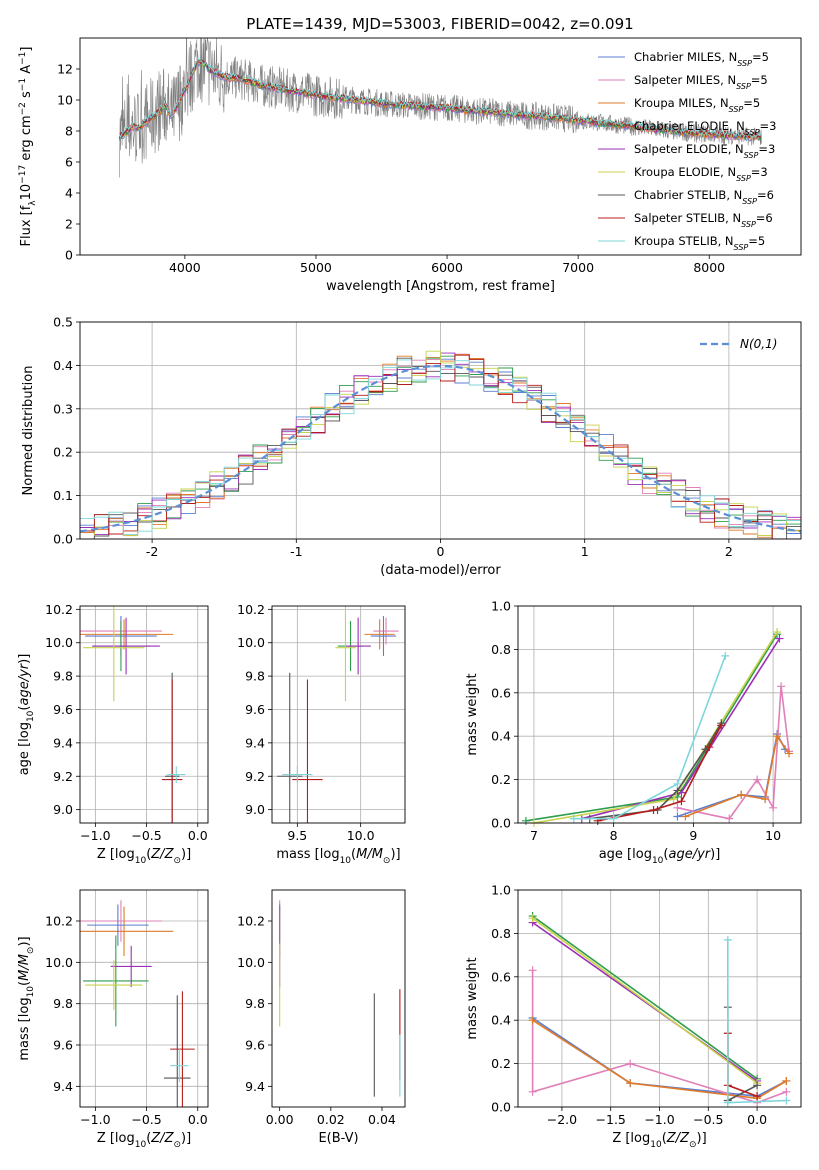 Image resolution: width=819 pixels, height=1170 pixels. I want to click on y-tick-label: 9.4, so click(255, 1086).